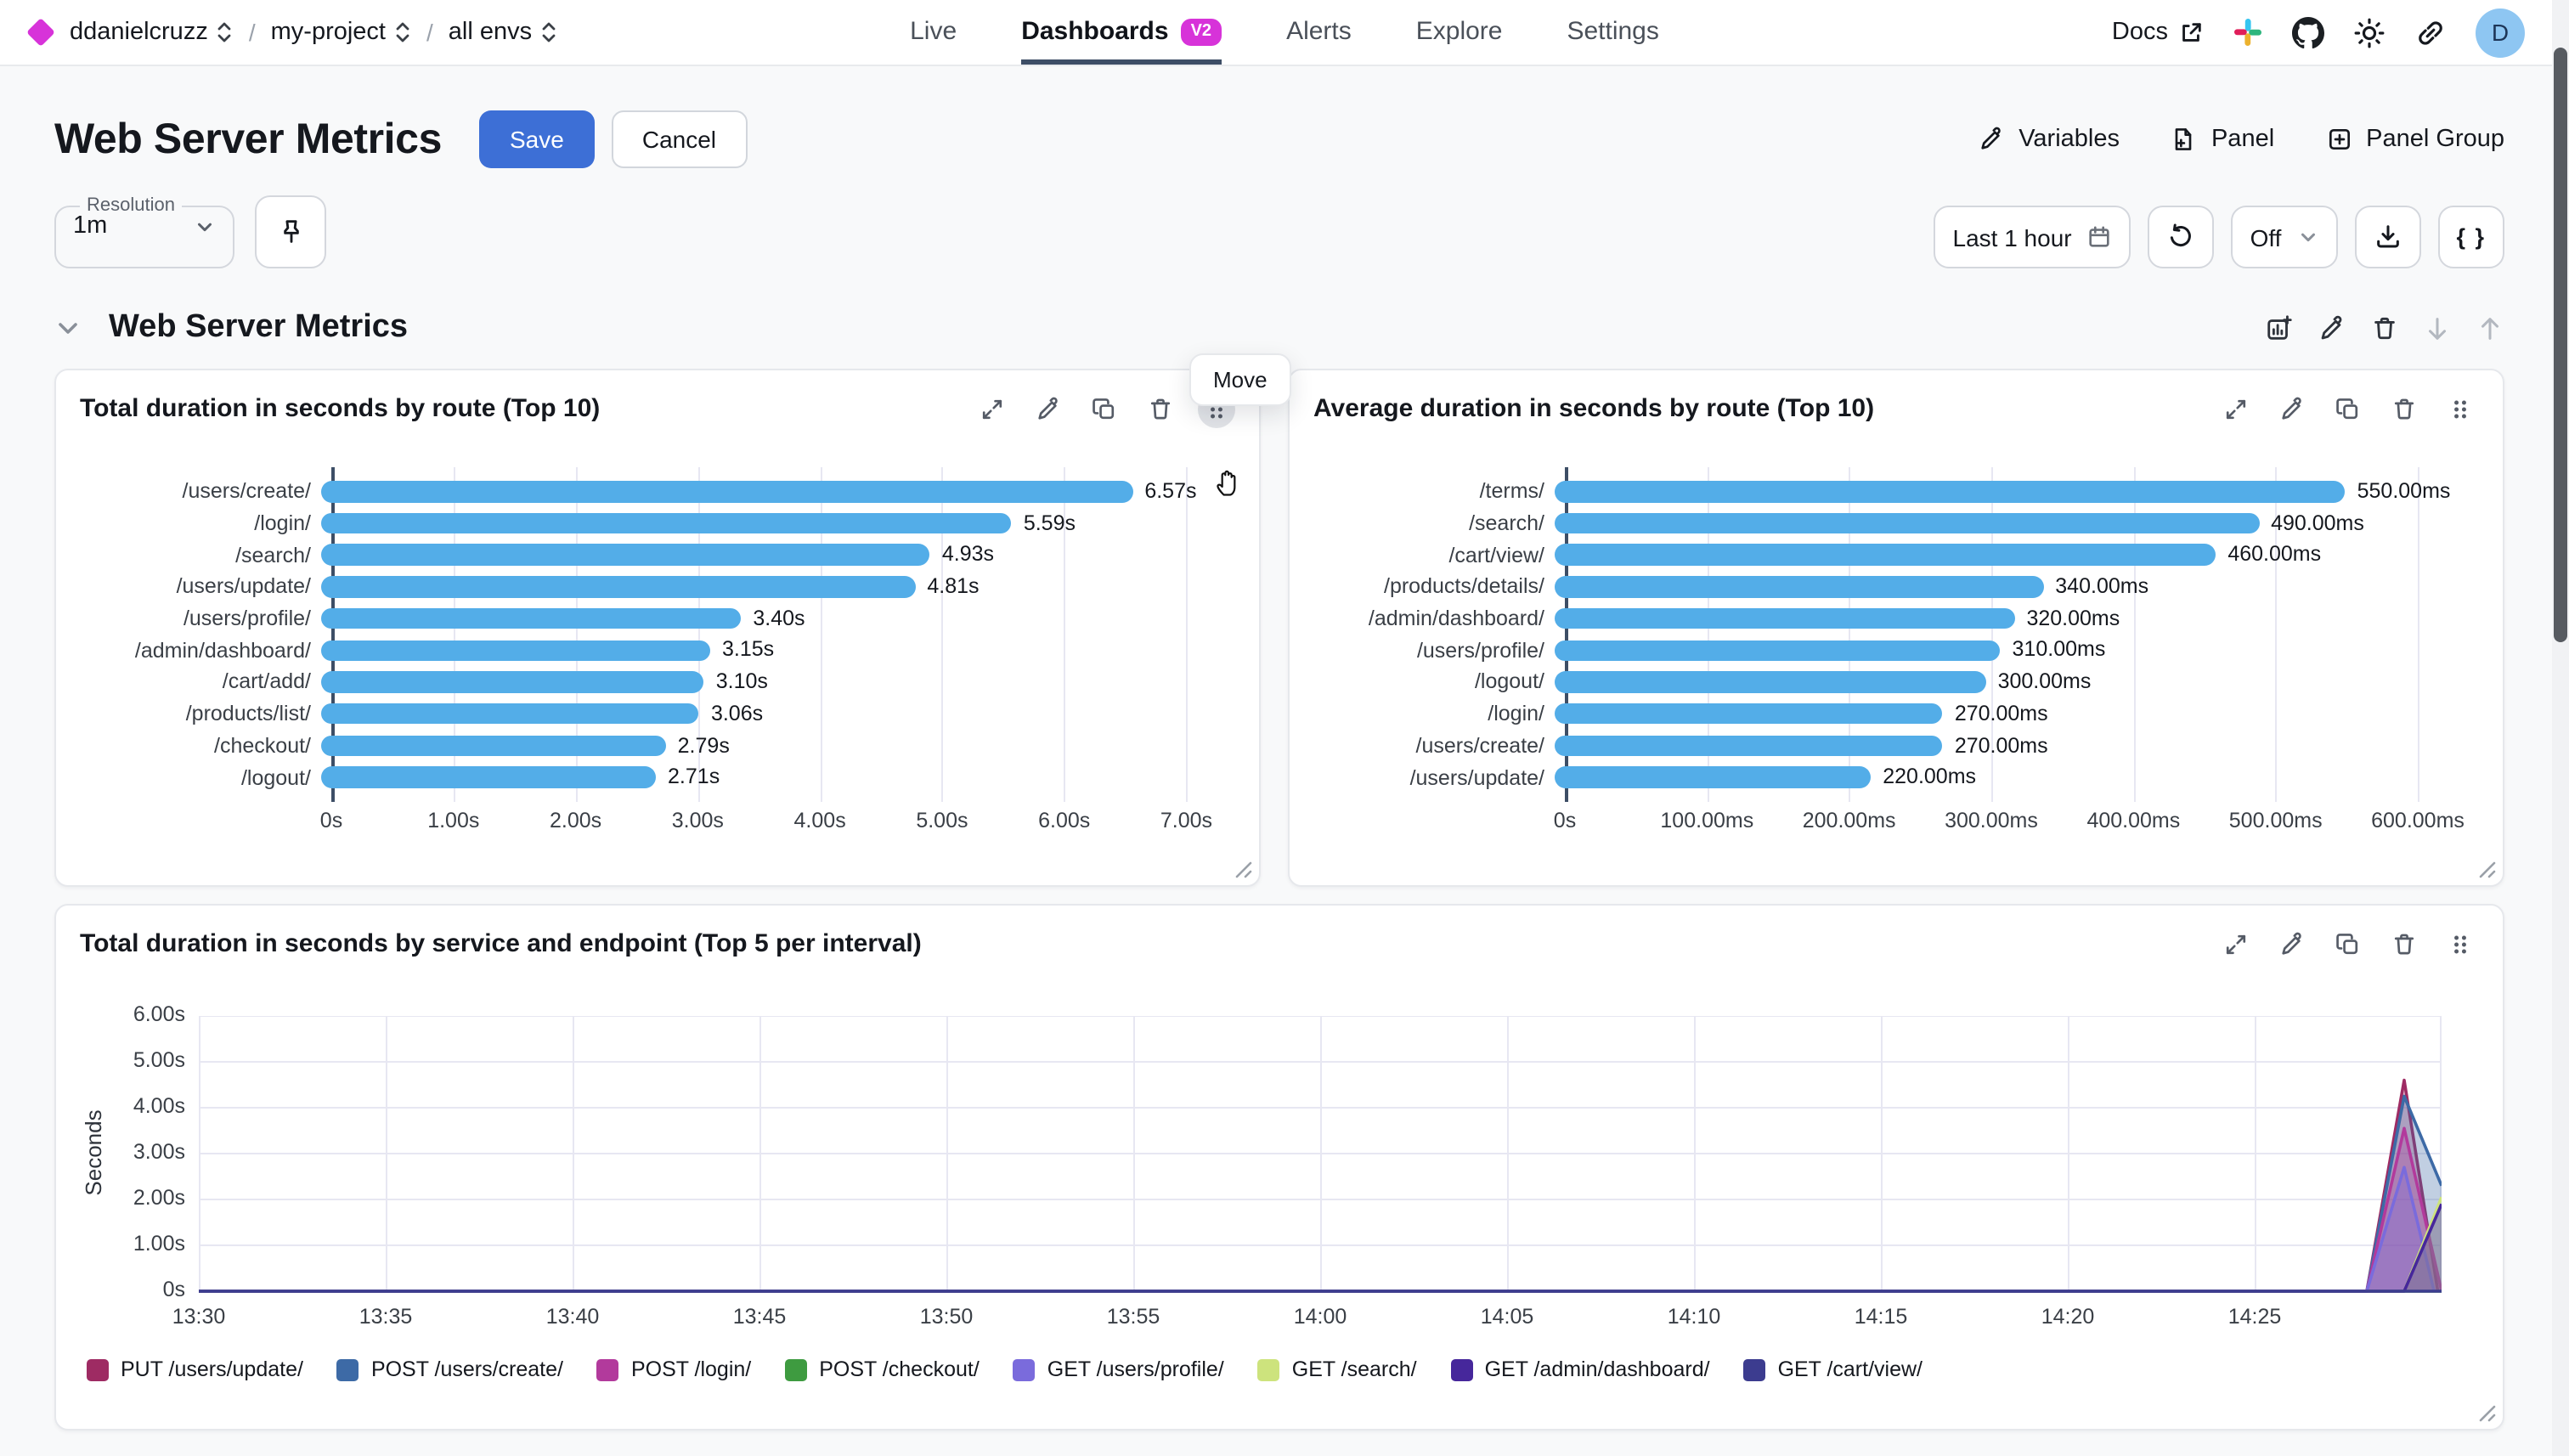  Describe the element at coordinates (2308, 238) in the screenshot. I see `chevron-down-icon` at that location.